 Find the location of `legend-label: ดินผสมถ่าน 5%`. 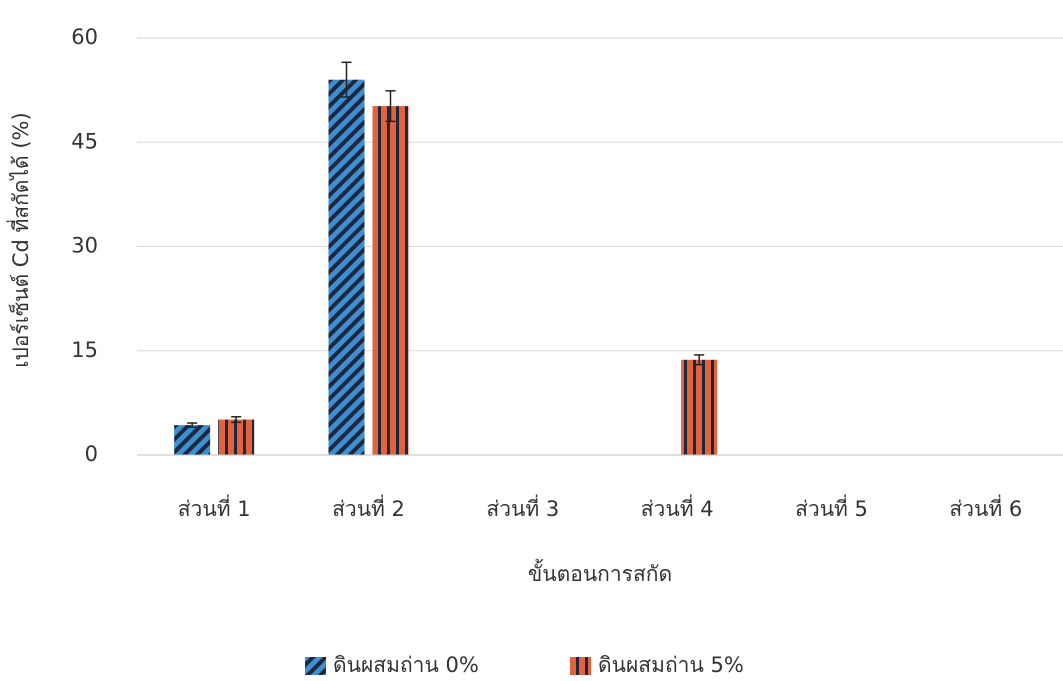

legend-label: ดินผสมถ่าน 5% is located at coordinates (671, 665).